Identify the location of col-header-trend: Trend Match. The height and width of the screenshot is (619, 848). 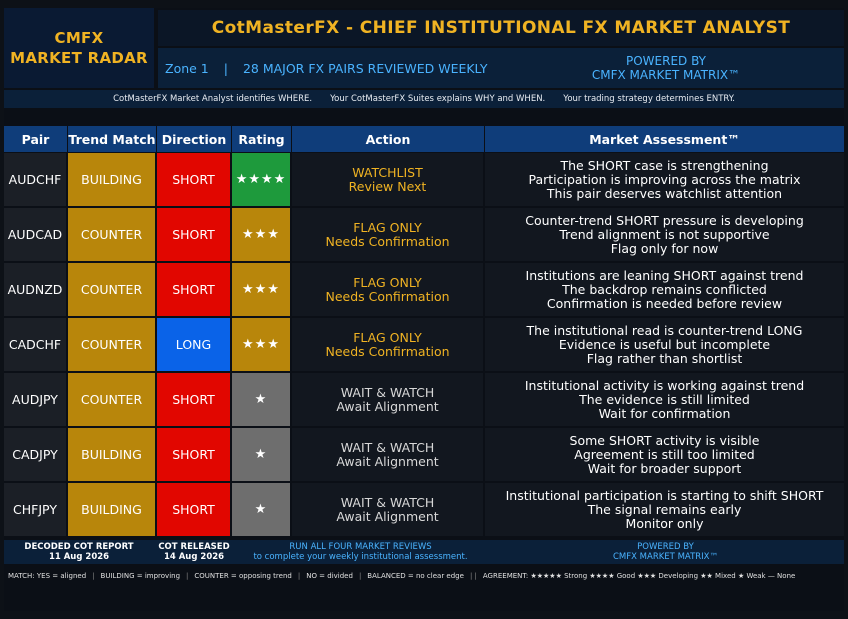
(112, 139).